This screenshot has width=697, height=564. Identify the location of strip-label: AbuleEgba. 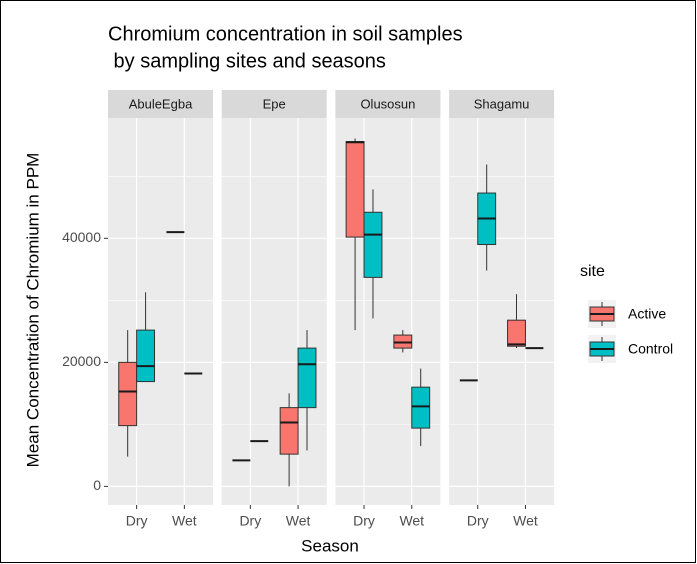
(161, 103).